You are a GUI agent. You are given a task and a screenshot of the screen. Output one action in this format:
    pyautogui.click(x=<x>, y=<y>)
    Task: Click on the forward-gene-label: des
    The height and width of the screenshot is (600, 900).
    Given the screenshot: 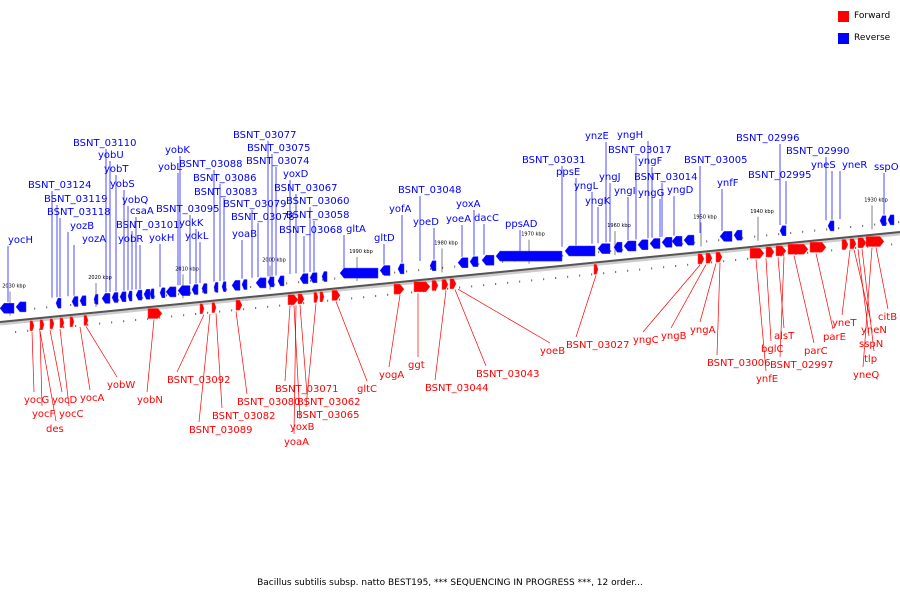 What is the action you would take?
    pyautogui.click(x=55, y=429)
    